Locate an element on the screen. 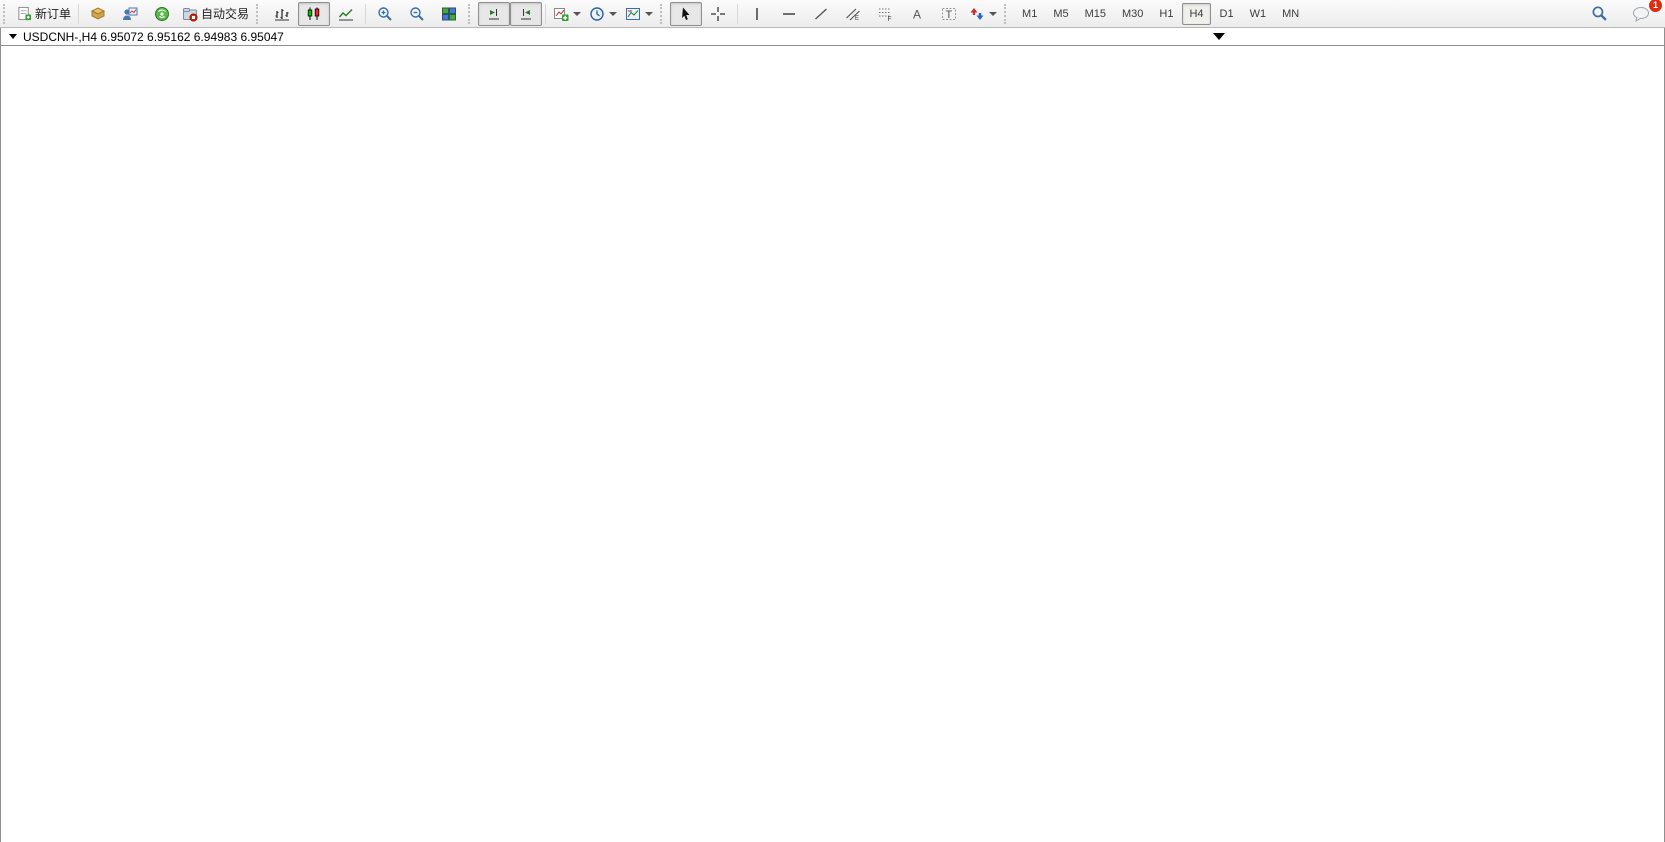  line-chart-button is located at coordinates (346, 14).